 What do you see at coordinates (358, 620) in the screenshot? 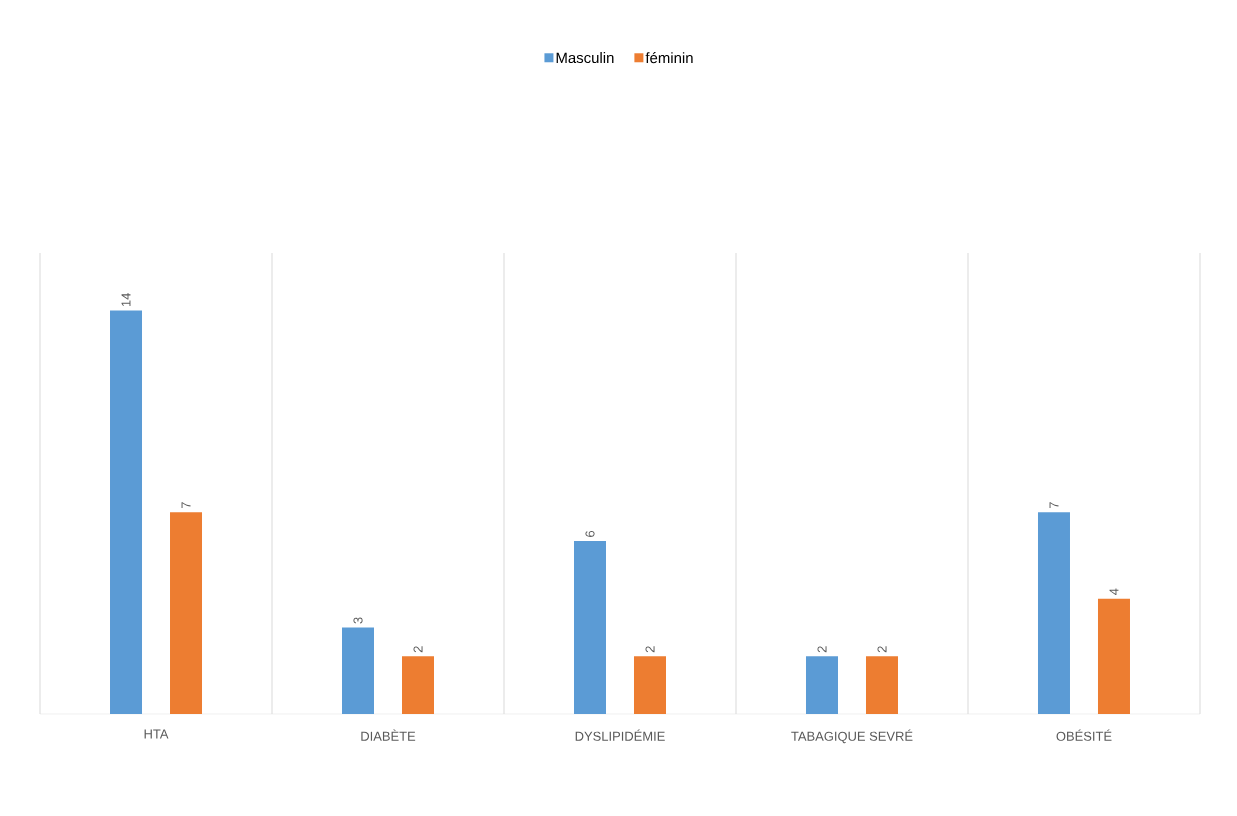
I see `data-label: 3` at bounding box center [358, 620].